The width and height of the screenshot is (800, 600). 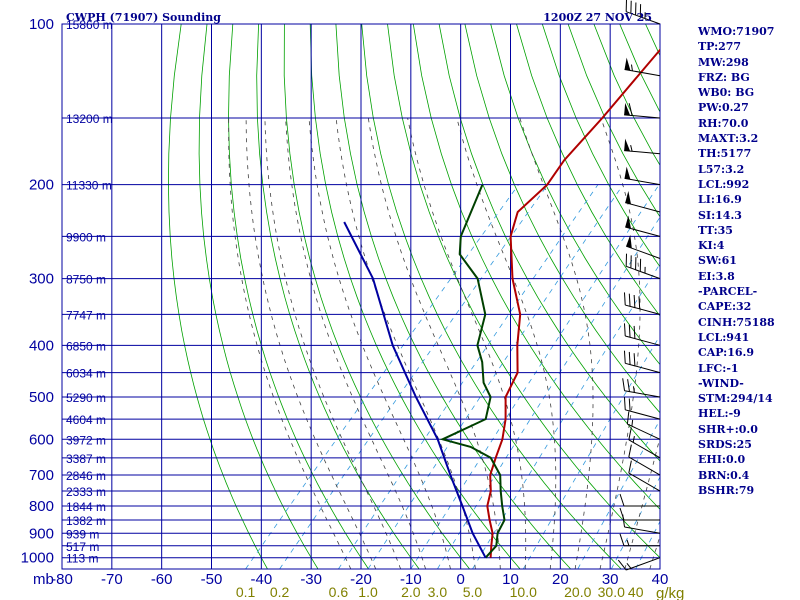 What do you see at coordinates (261, 579) in the screenshot?
I see `temperature-tick-label: -40` at bounding box center [261, 579].